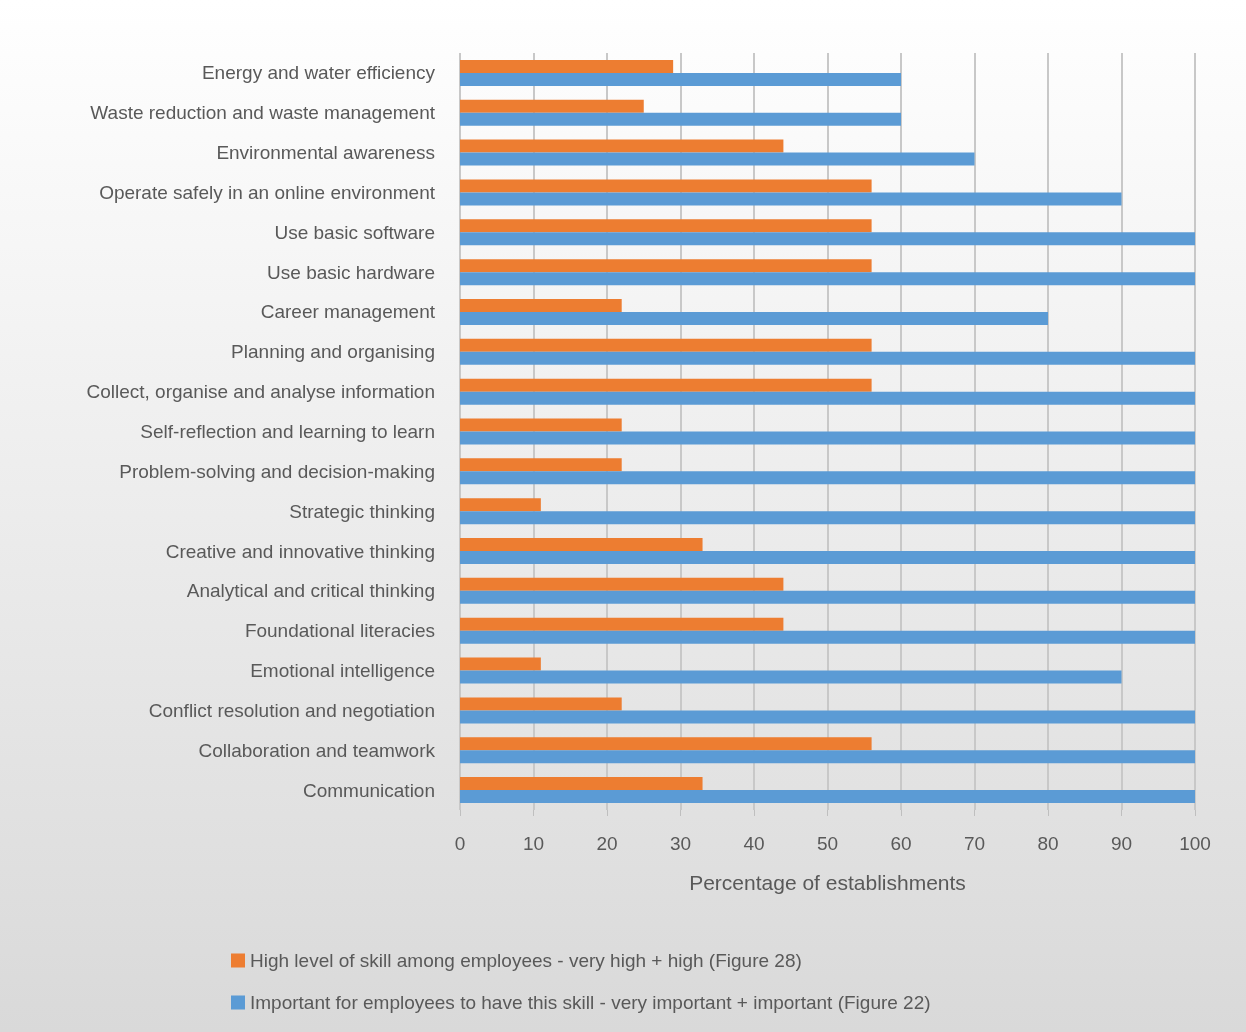  Describe the element at coordinates (317, 750) in the screenshot. I see `y-tick-label: Collaboration and teamwork` at that location.